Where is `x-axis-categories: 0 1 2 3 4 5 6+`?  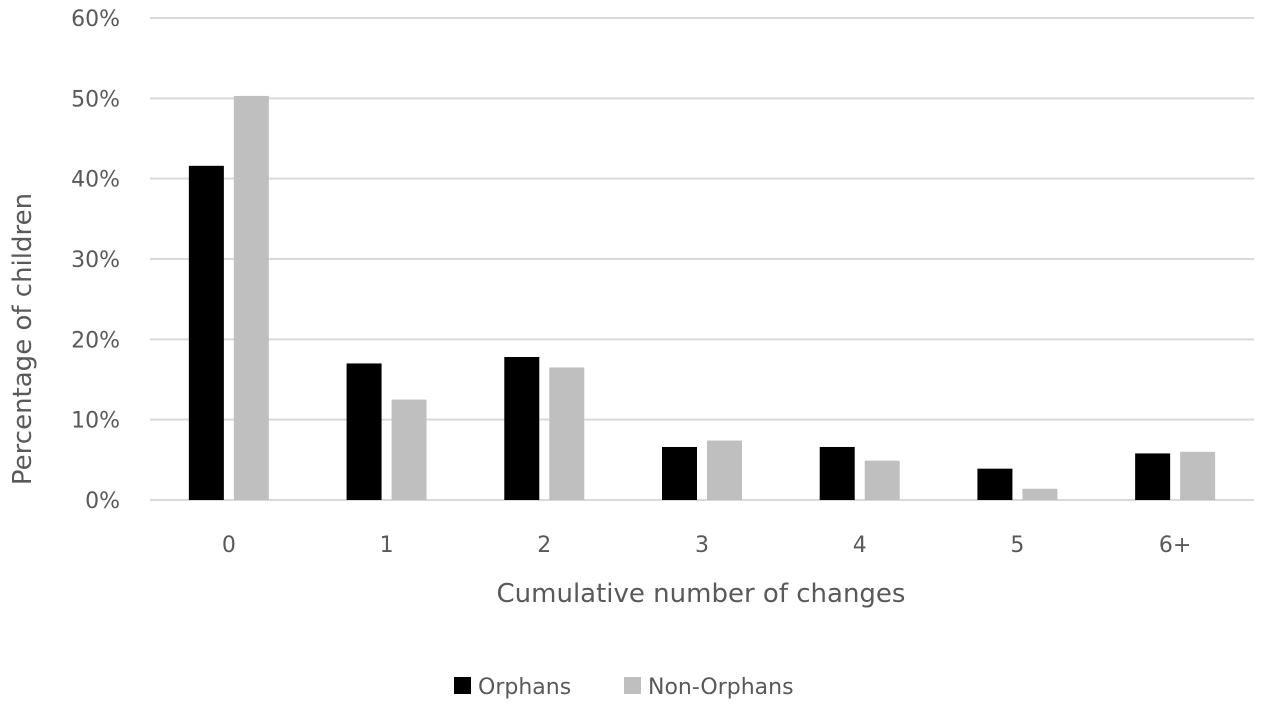
x-axis-categories: 0 1 2 3 4 5 6+ is located at coordinates (707, 545).